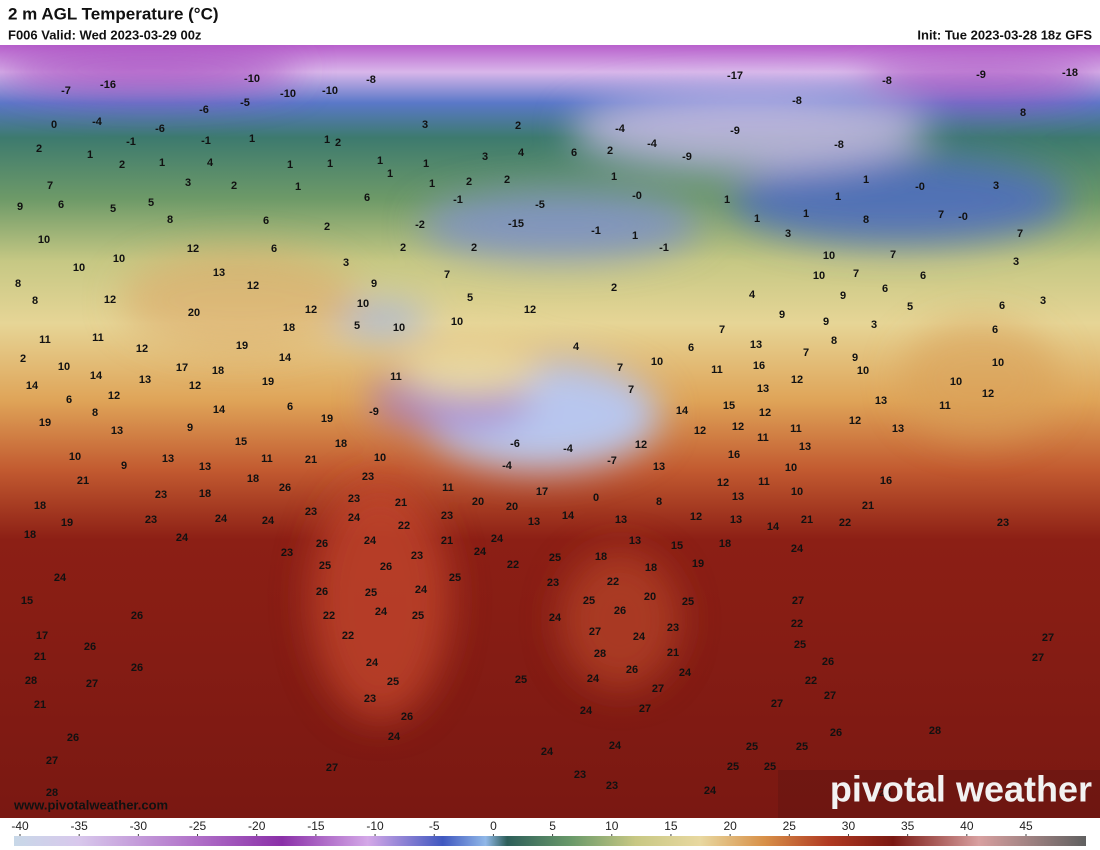 The height and width of the screenshot is (850, 1100). I want to click on colorbar-tick-label: -35, so click(80, 826).